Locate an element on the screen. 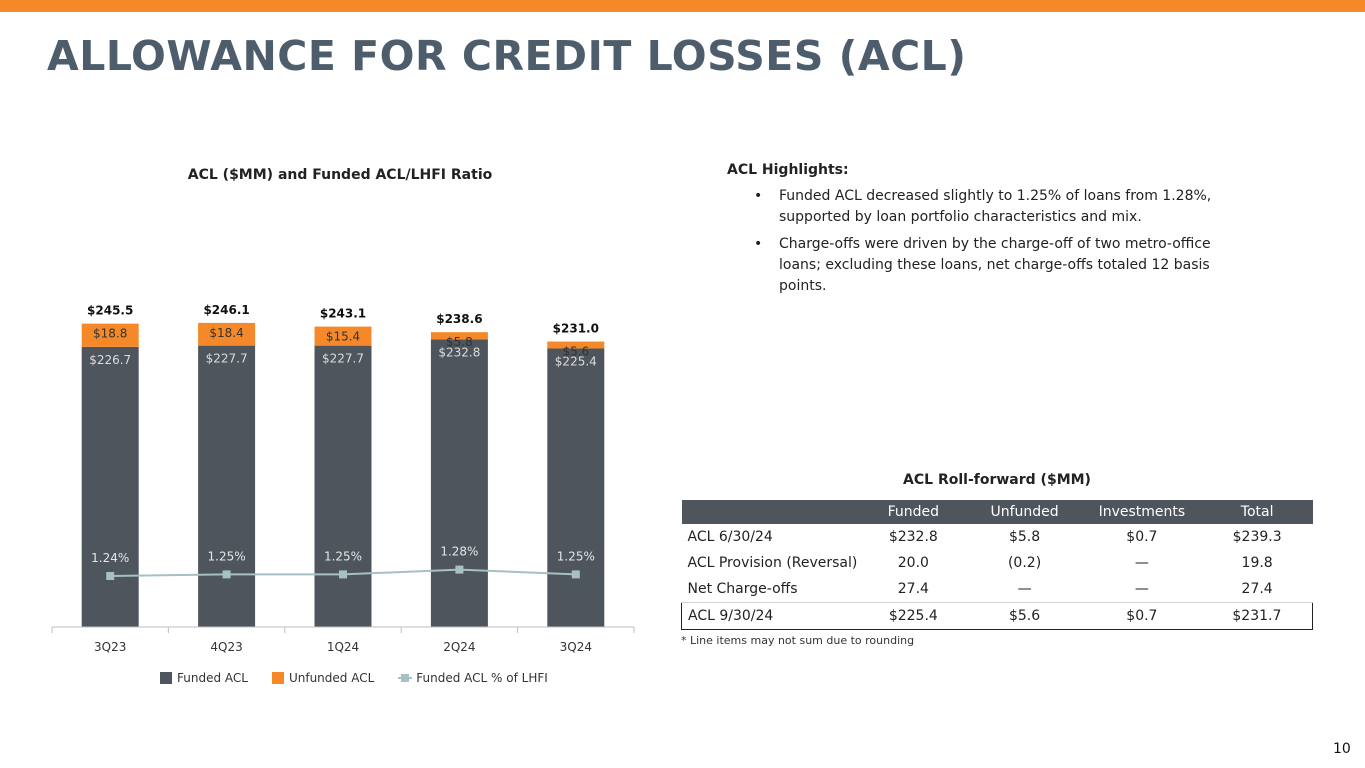 This screenshot has width=1365, height=768. cell-funded: $225.4 is located at coordinates (913, 616).